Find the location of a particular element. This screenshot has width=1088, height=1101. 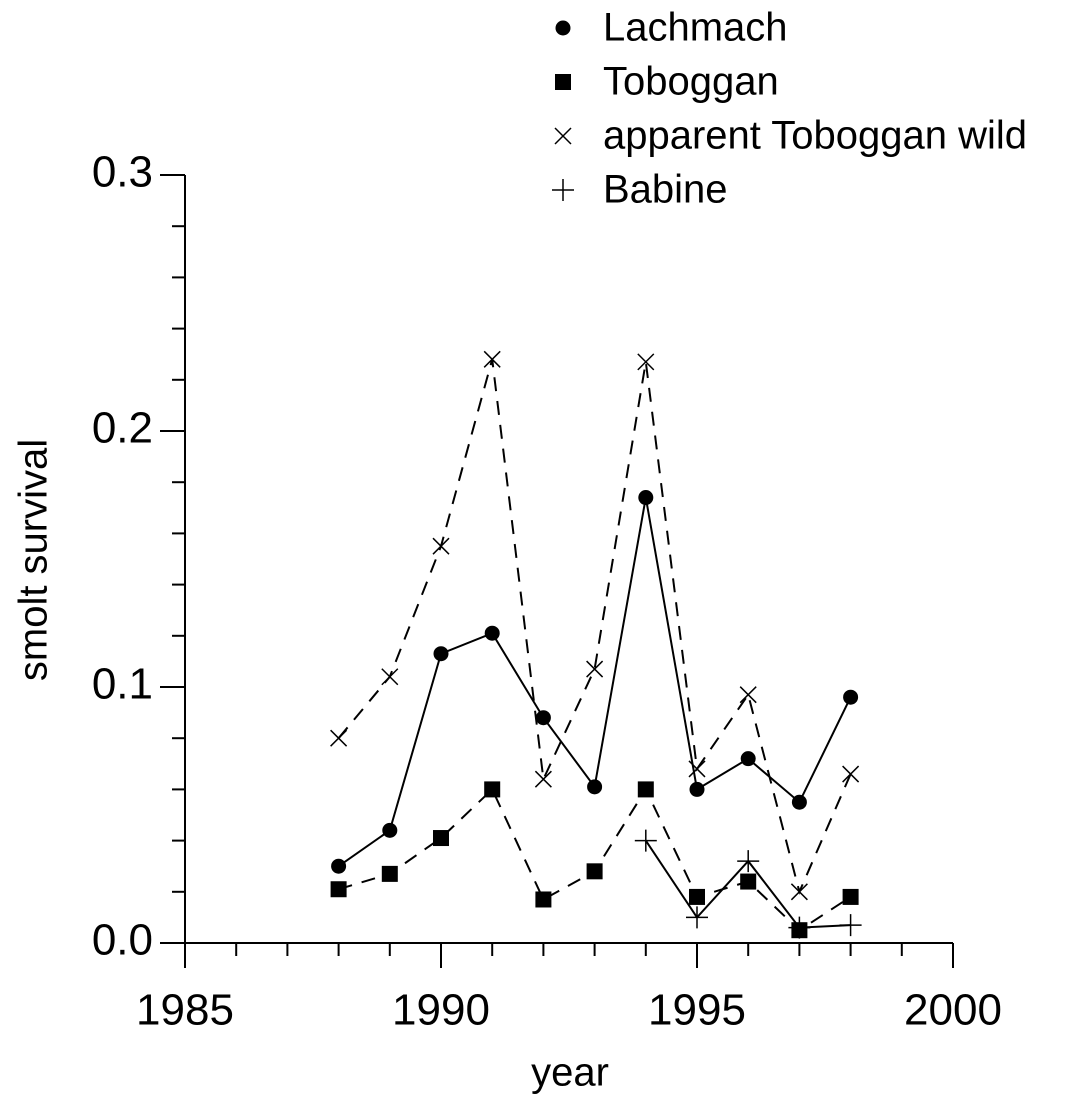

x-tick-label: 2000 is located at coordinates (953, 1010).